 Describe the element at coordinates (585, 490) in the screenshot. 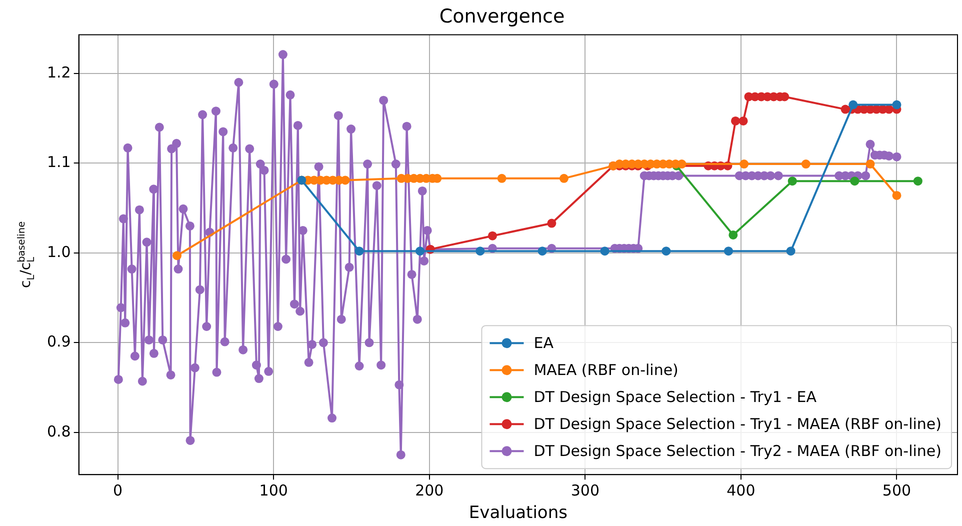

I see `x-tick-label: 300` at that location.